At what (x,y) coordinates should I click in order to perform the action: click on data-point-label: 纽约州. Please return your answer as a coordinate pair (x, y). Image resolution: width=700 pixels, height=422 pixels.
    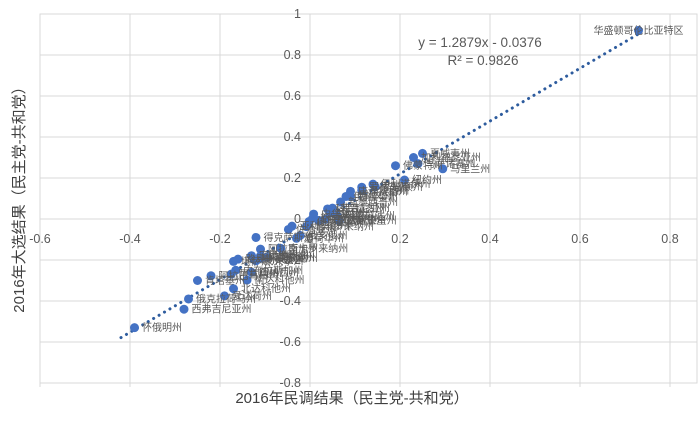
    Looking at the image, I should click on (427, 180).